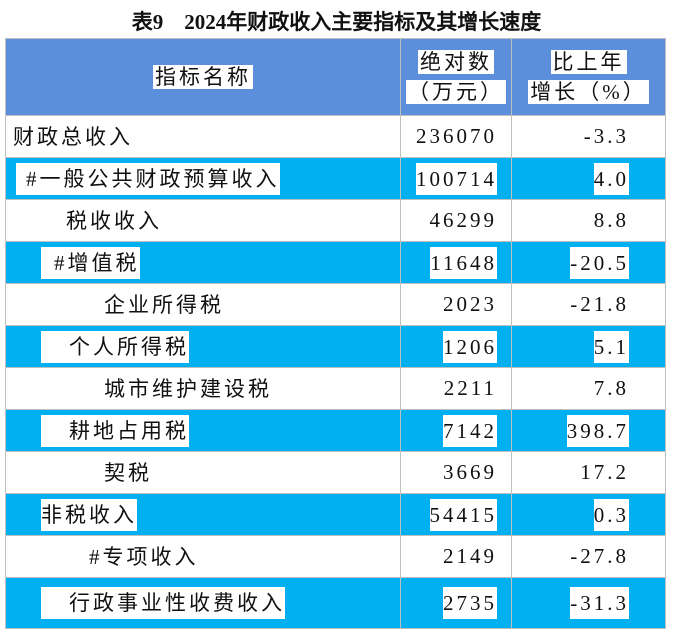 This screenshot has height=629, width=673. Describe the element at coordinates (463, 514) in the screenshot. I see `cell-value: 54415` at that location.